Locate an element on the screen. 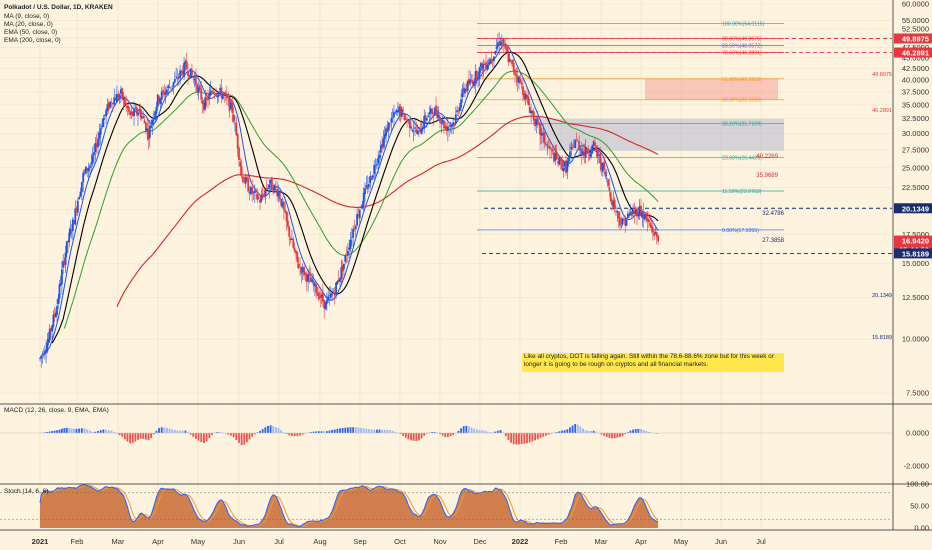 This screenshot has width=932, height=550. zone-gray-bottom-label: 27.3858 is located at coordinates (773, 241).